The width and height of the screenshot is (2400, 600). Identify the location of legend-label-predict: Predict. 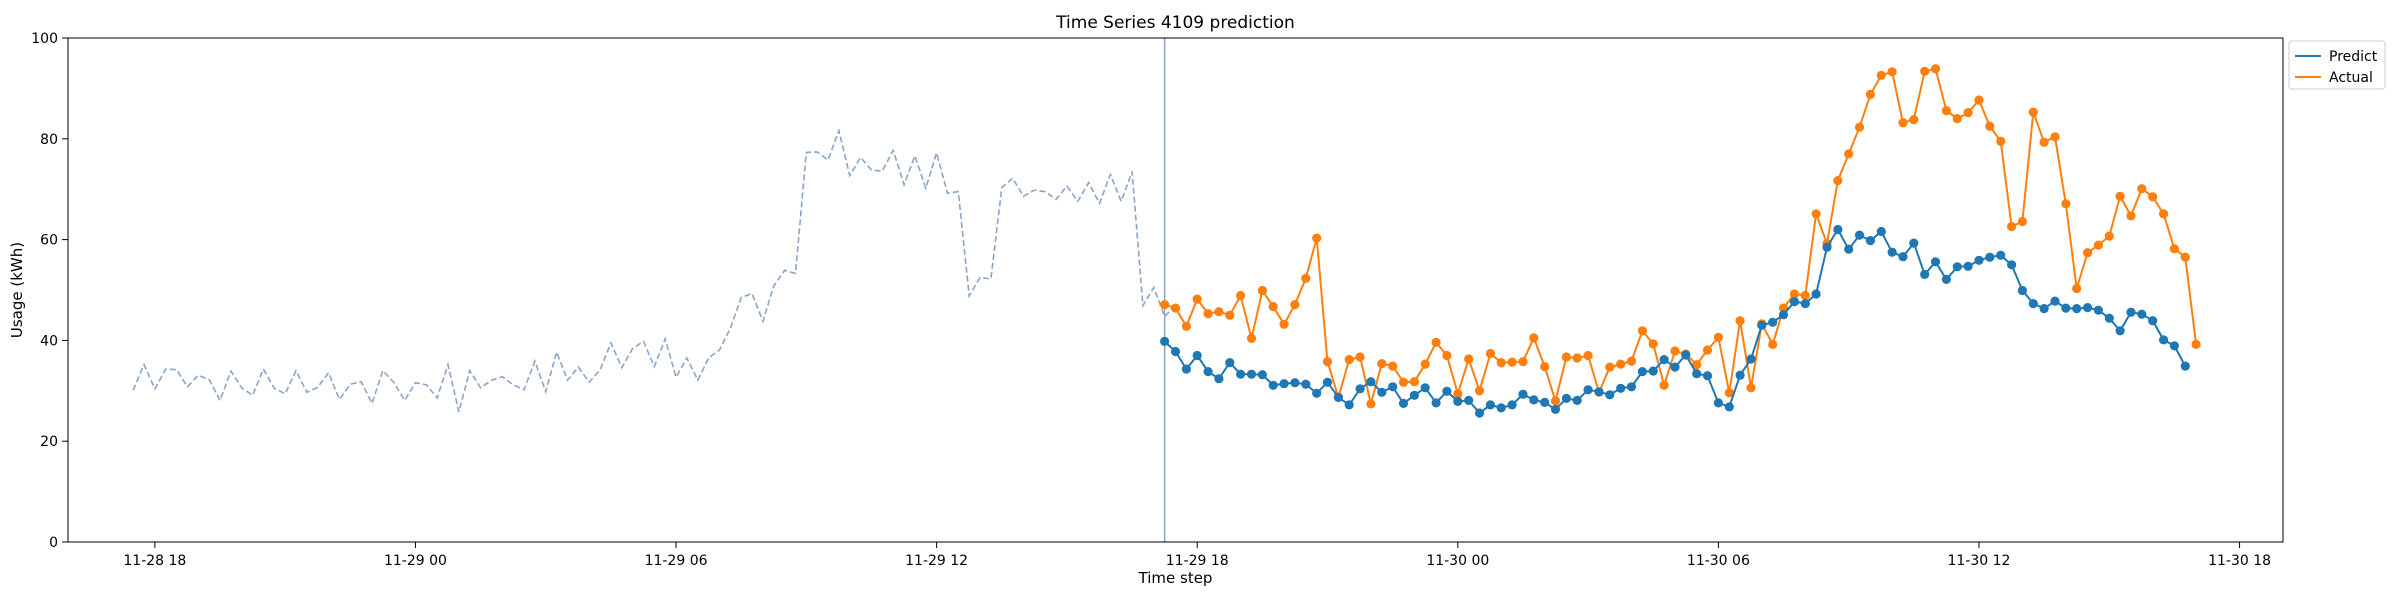
(2353, 57).